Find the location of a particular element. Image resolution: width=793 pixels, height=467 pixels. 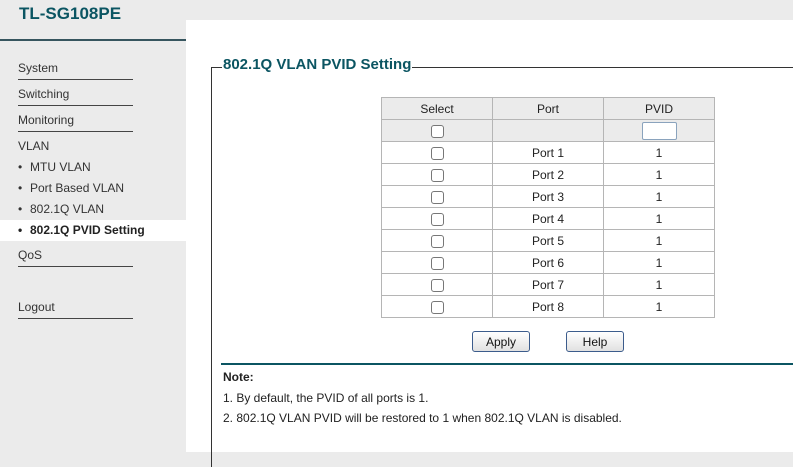

sidebar-sub-mtu-vlan: • MTU VLAN is located at coordinates (54, 167).